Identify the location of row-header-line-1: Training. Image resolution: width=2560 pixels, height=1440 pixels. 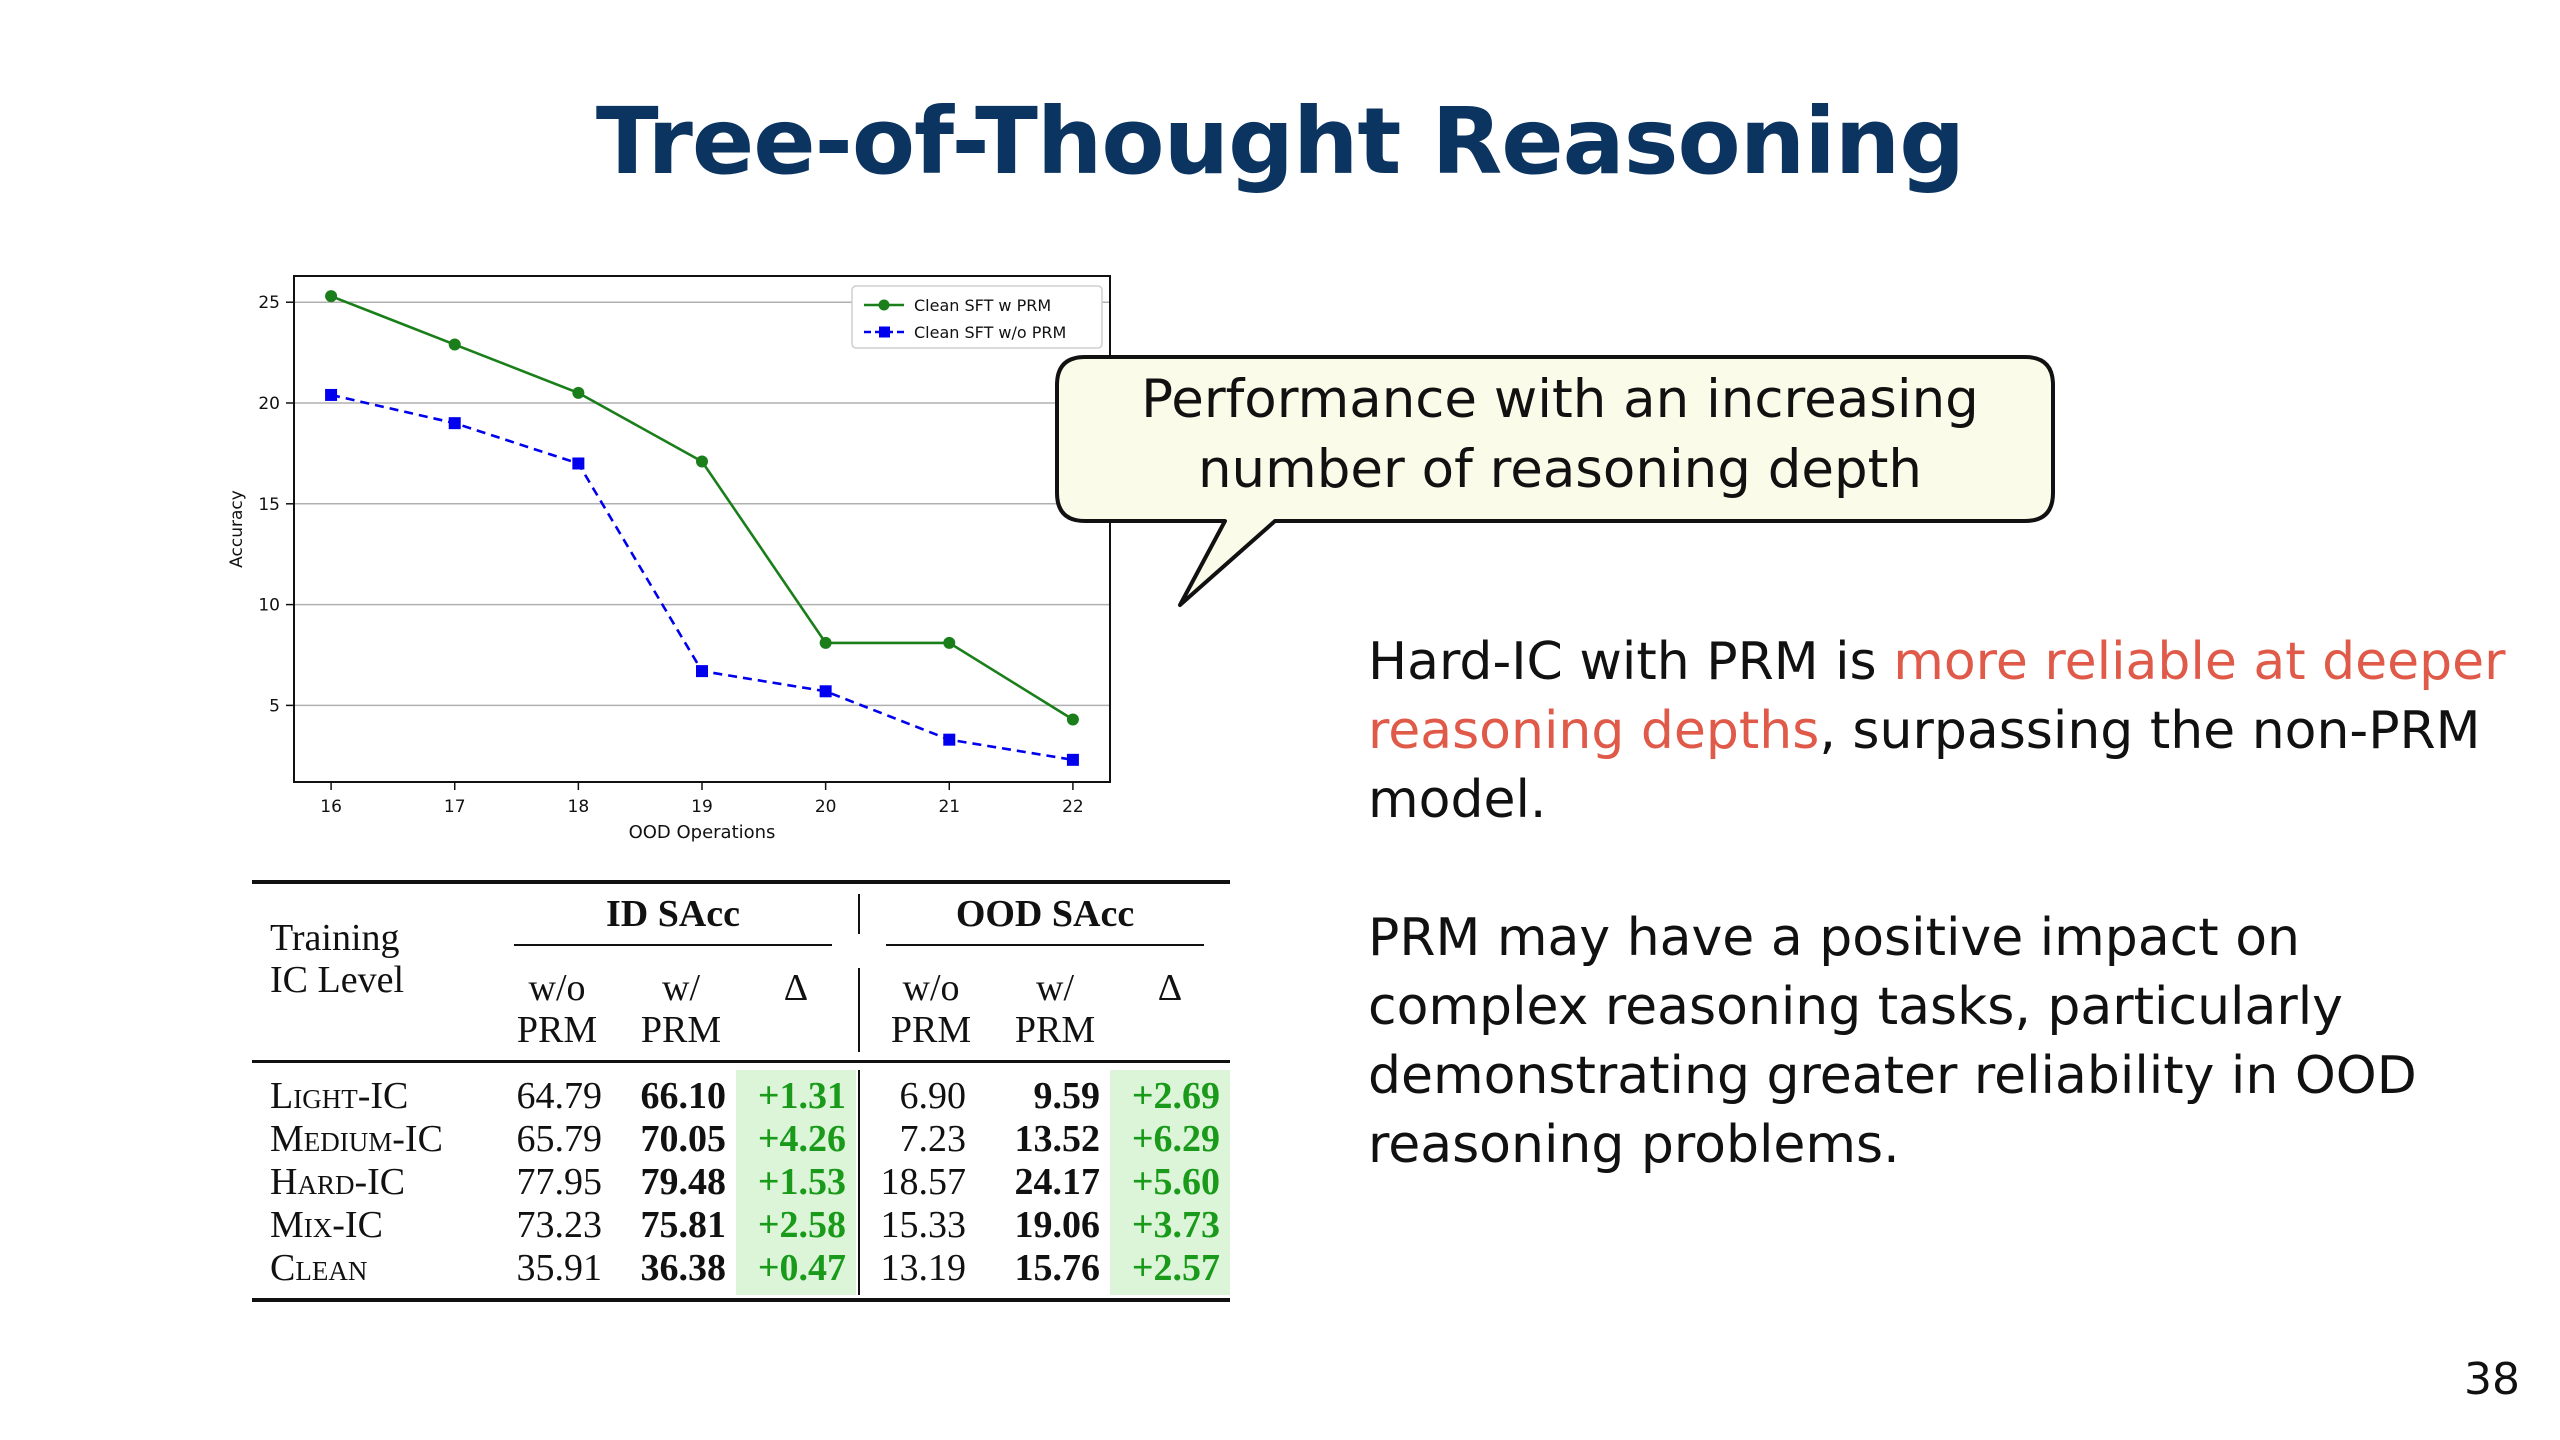
(335, 938).